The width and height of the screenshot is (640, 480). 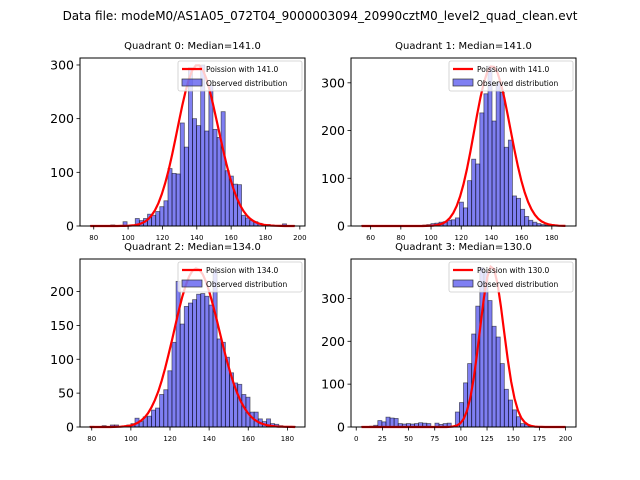 I want to click on legend: Poission with 130.0 Observed distribution, so click(x=511, y=277).